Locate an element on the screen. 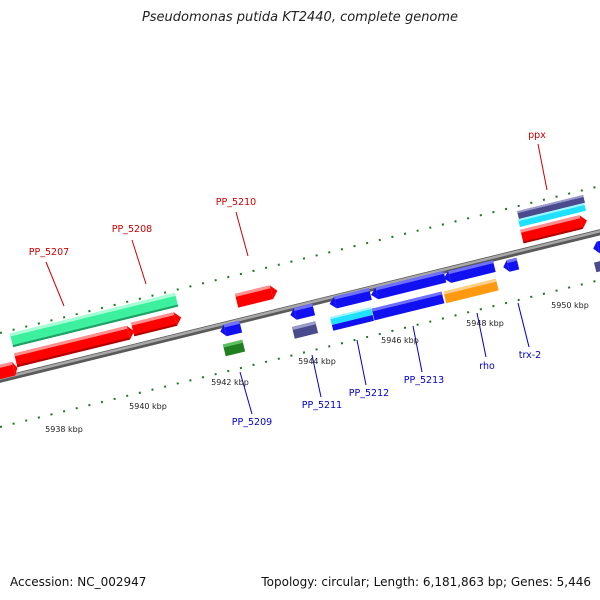 The image size is (600, 600). gene-label-pp5207: PP_5207 is located at coordinates (49, 252).